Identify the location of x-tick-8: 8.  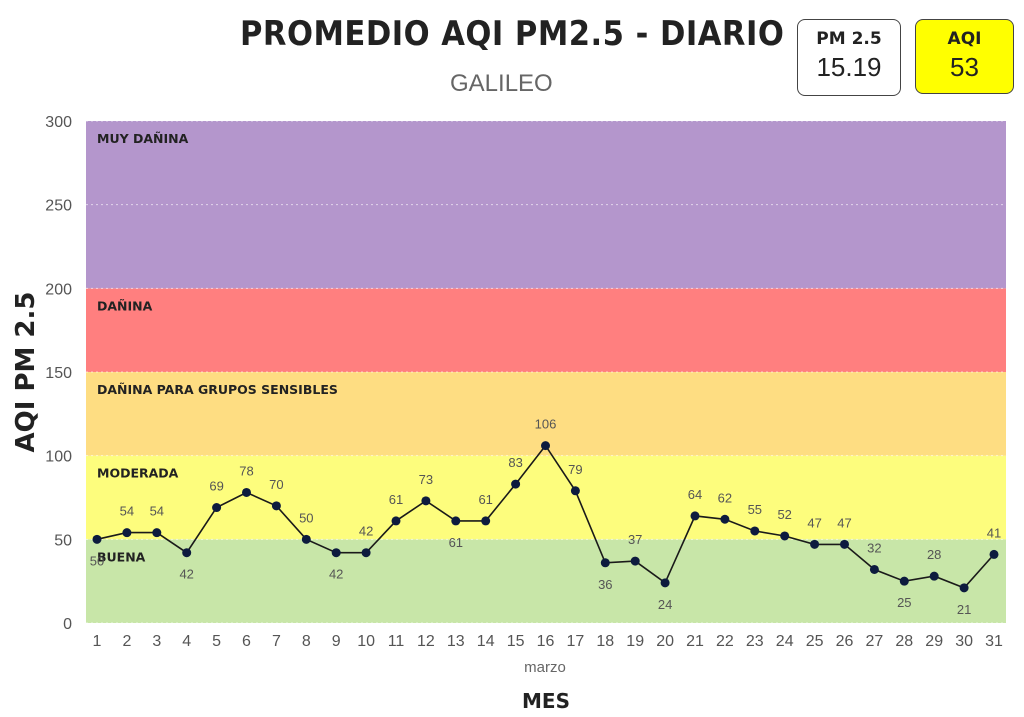
(306, 641).